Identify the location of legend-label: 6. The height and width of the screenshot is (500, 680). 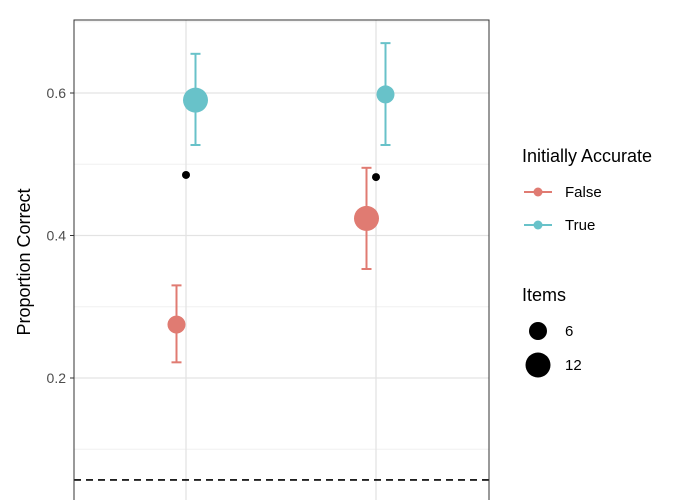
(569, 331).